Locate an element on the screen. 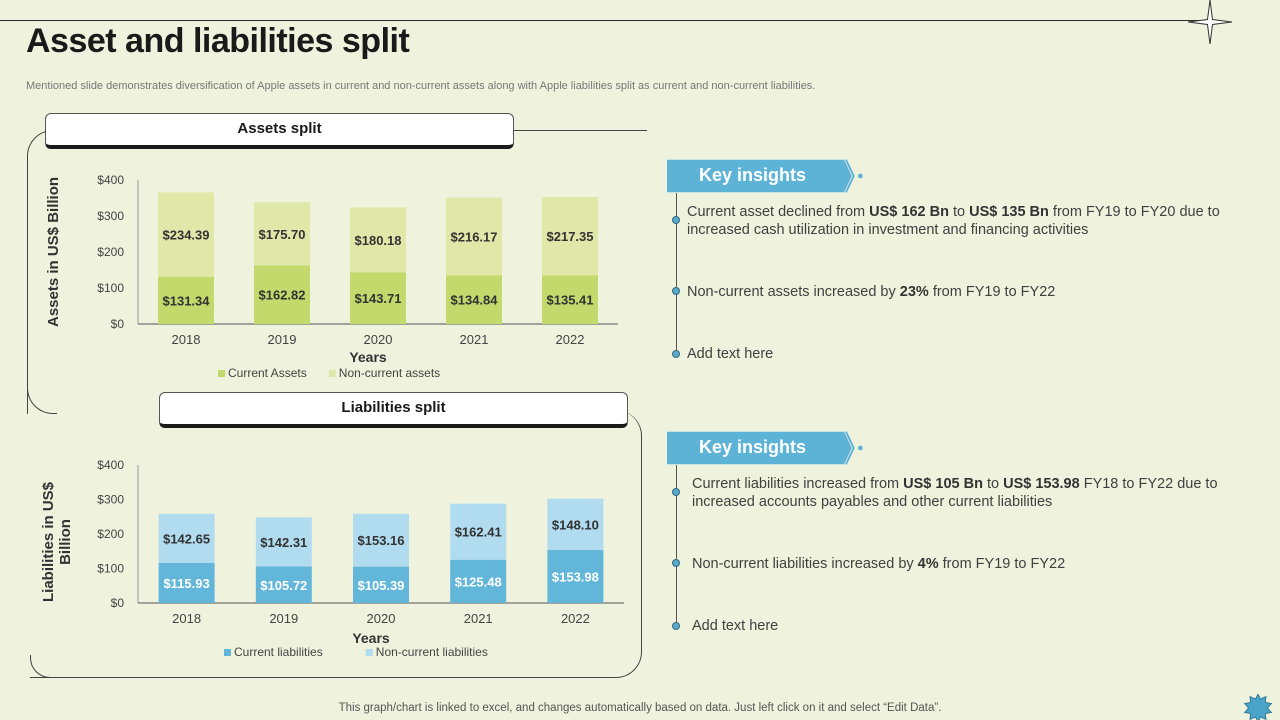 This screenshot has width=1280, height=720. insights-liabilities-timeline is located at coordinates (676, 546).